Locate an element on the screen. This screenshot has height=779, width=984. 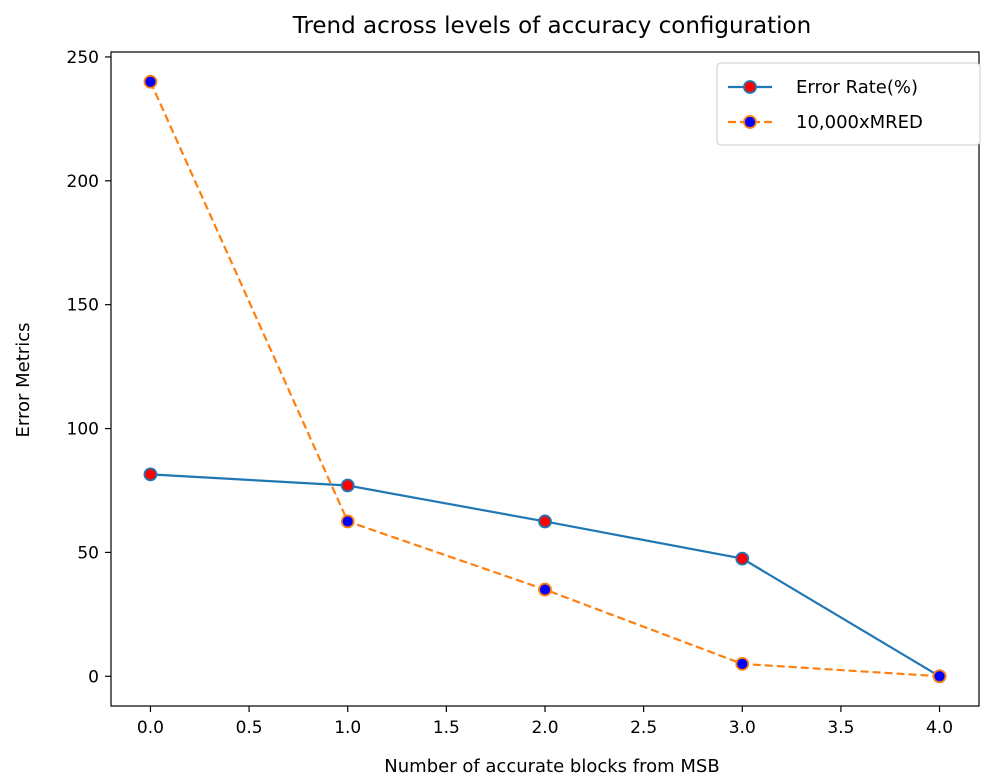
y-axis-ticks: 0 50 100 150 200 250 is located at coordinates (89, 367).